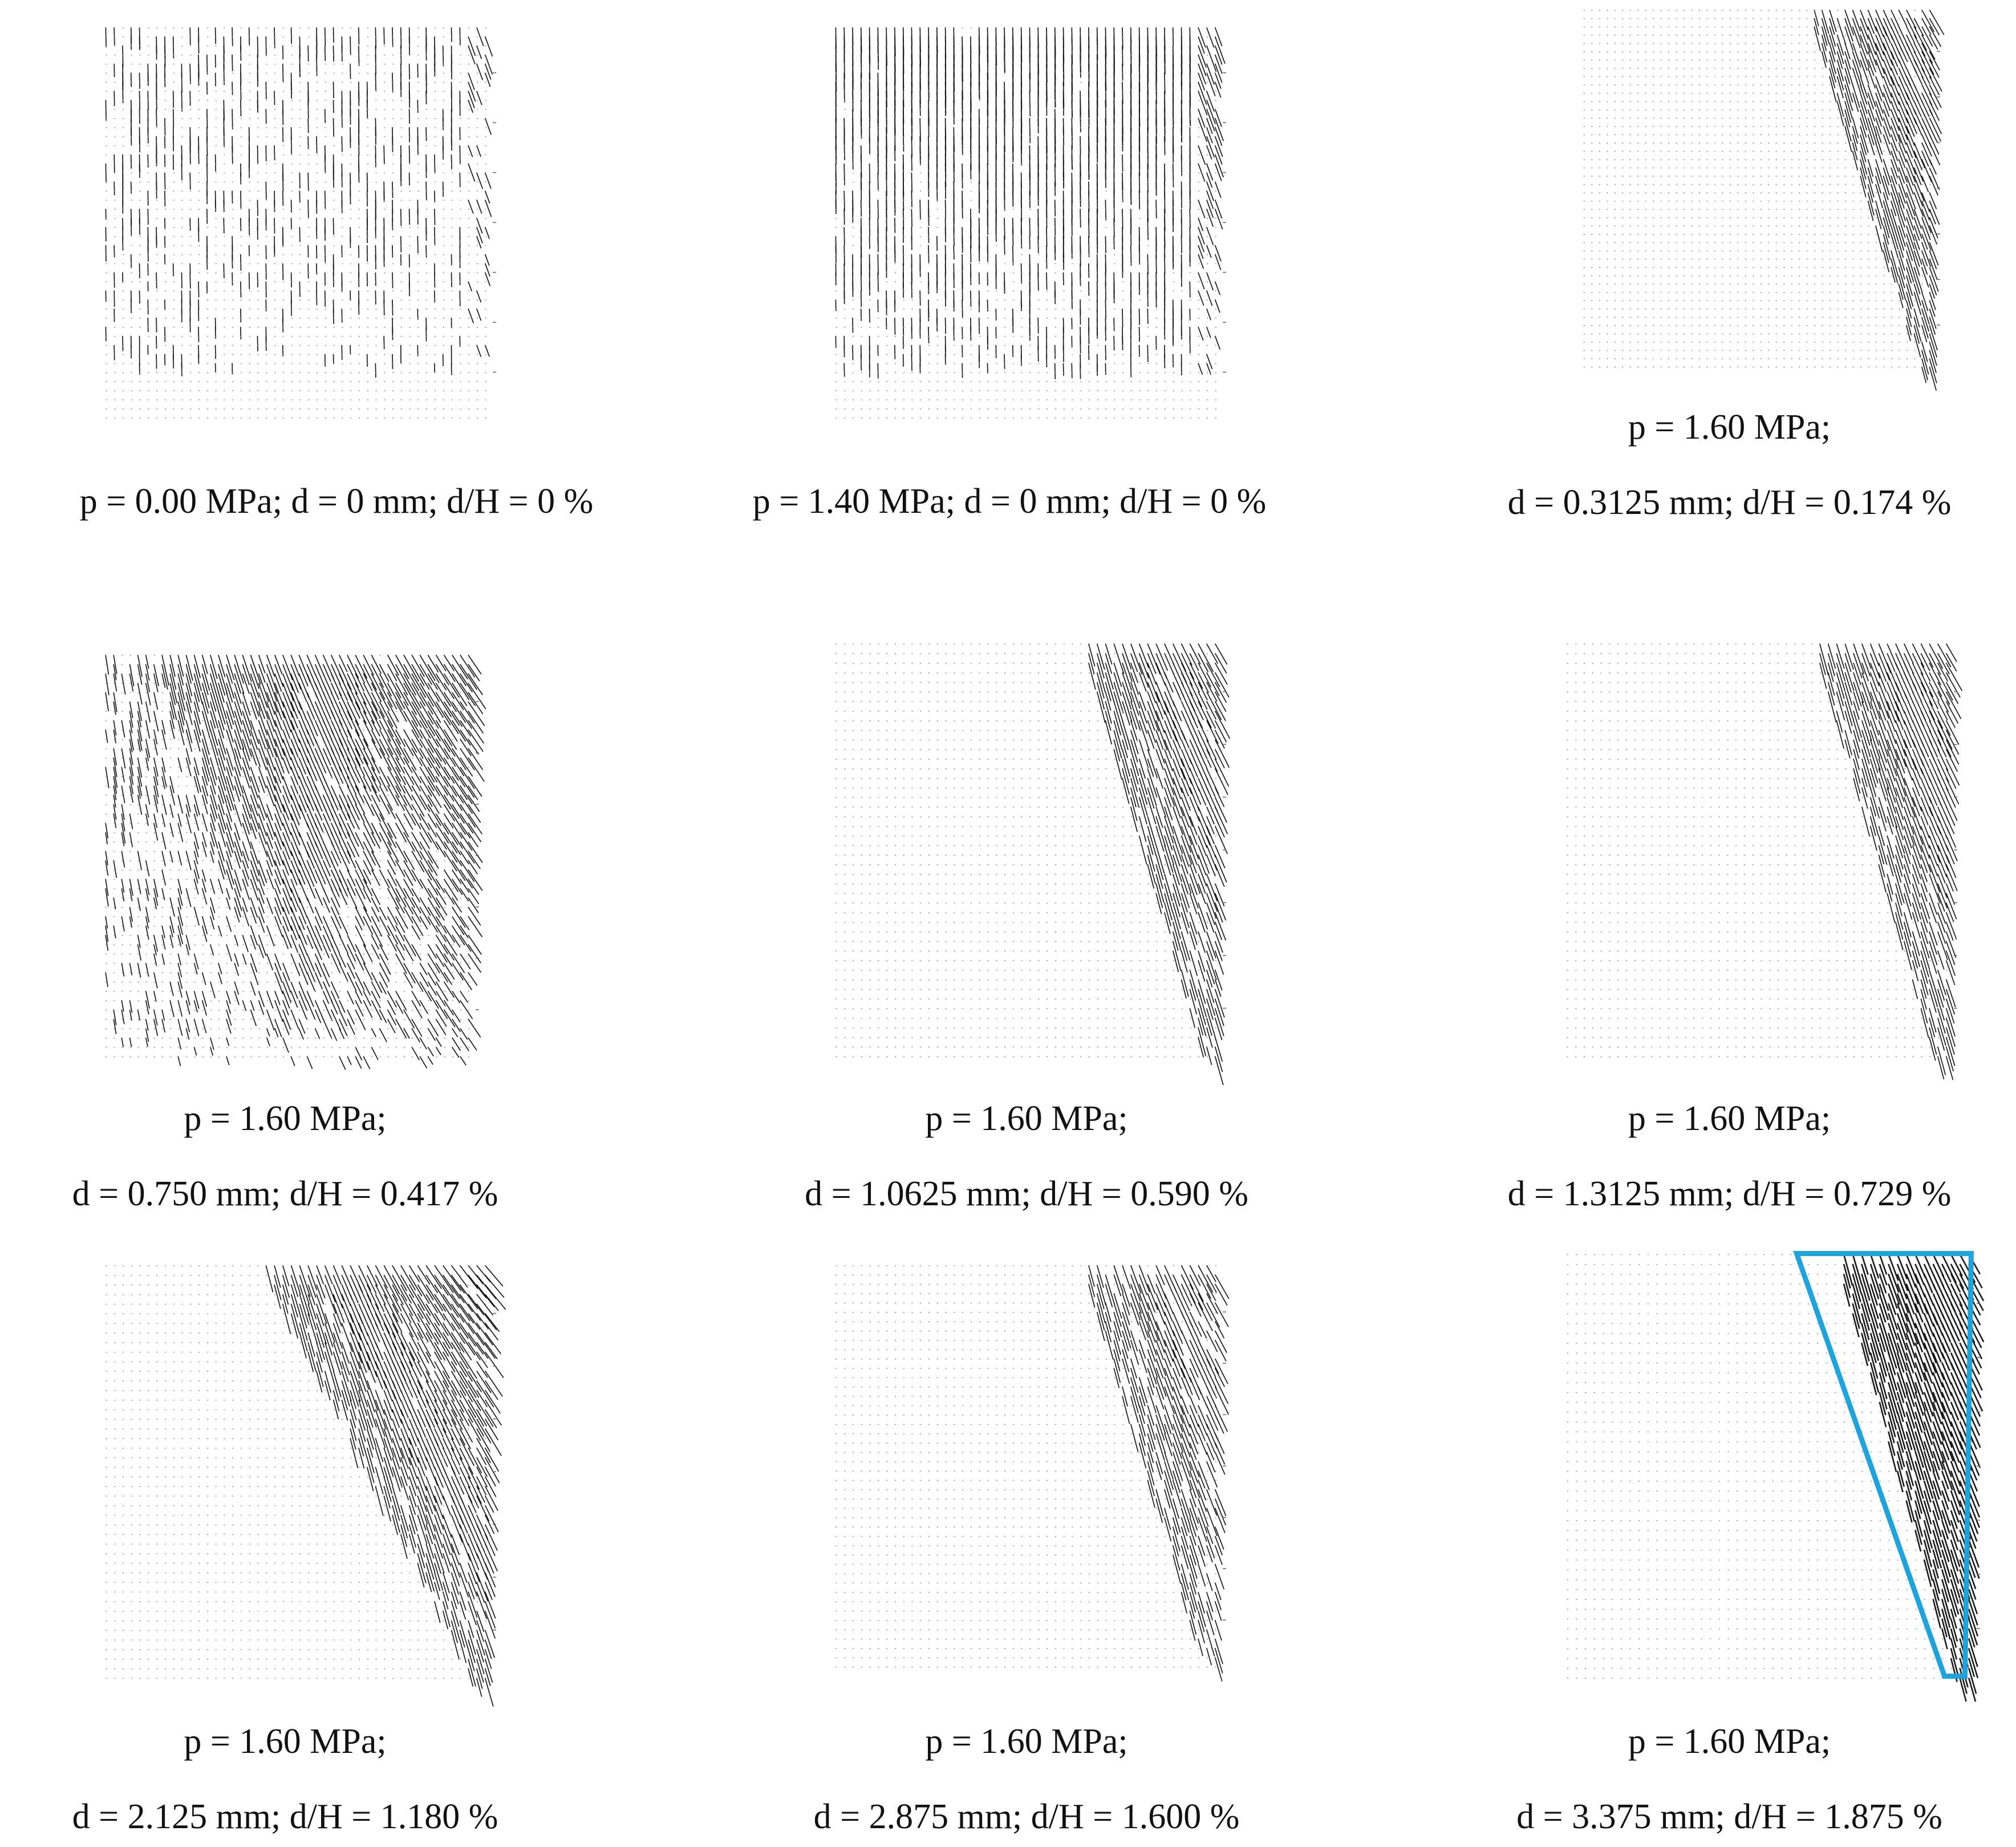  Describe the element at coordinates (1026, 1193) in the screenshot. I see `caption-line-2: d = 1.0625 mm; d/H = 0.590 %` at that location.